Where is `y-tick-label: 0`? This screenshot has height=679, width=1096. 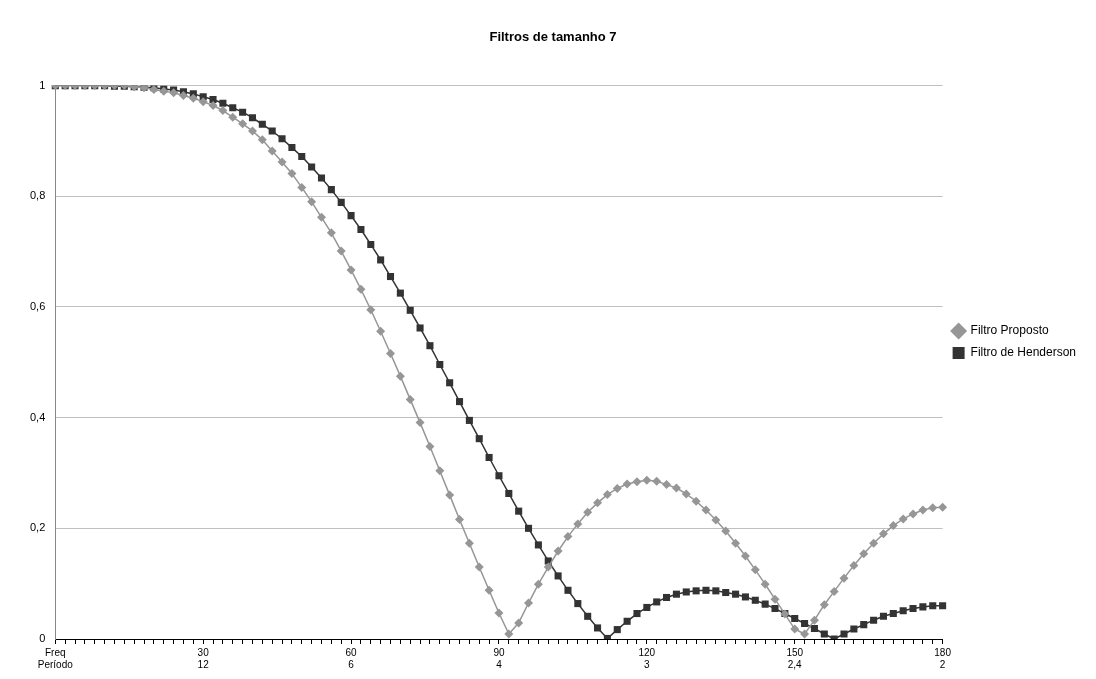
y-tick-label: 0 is located at coordinates (42, 638).